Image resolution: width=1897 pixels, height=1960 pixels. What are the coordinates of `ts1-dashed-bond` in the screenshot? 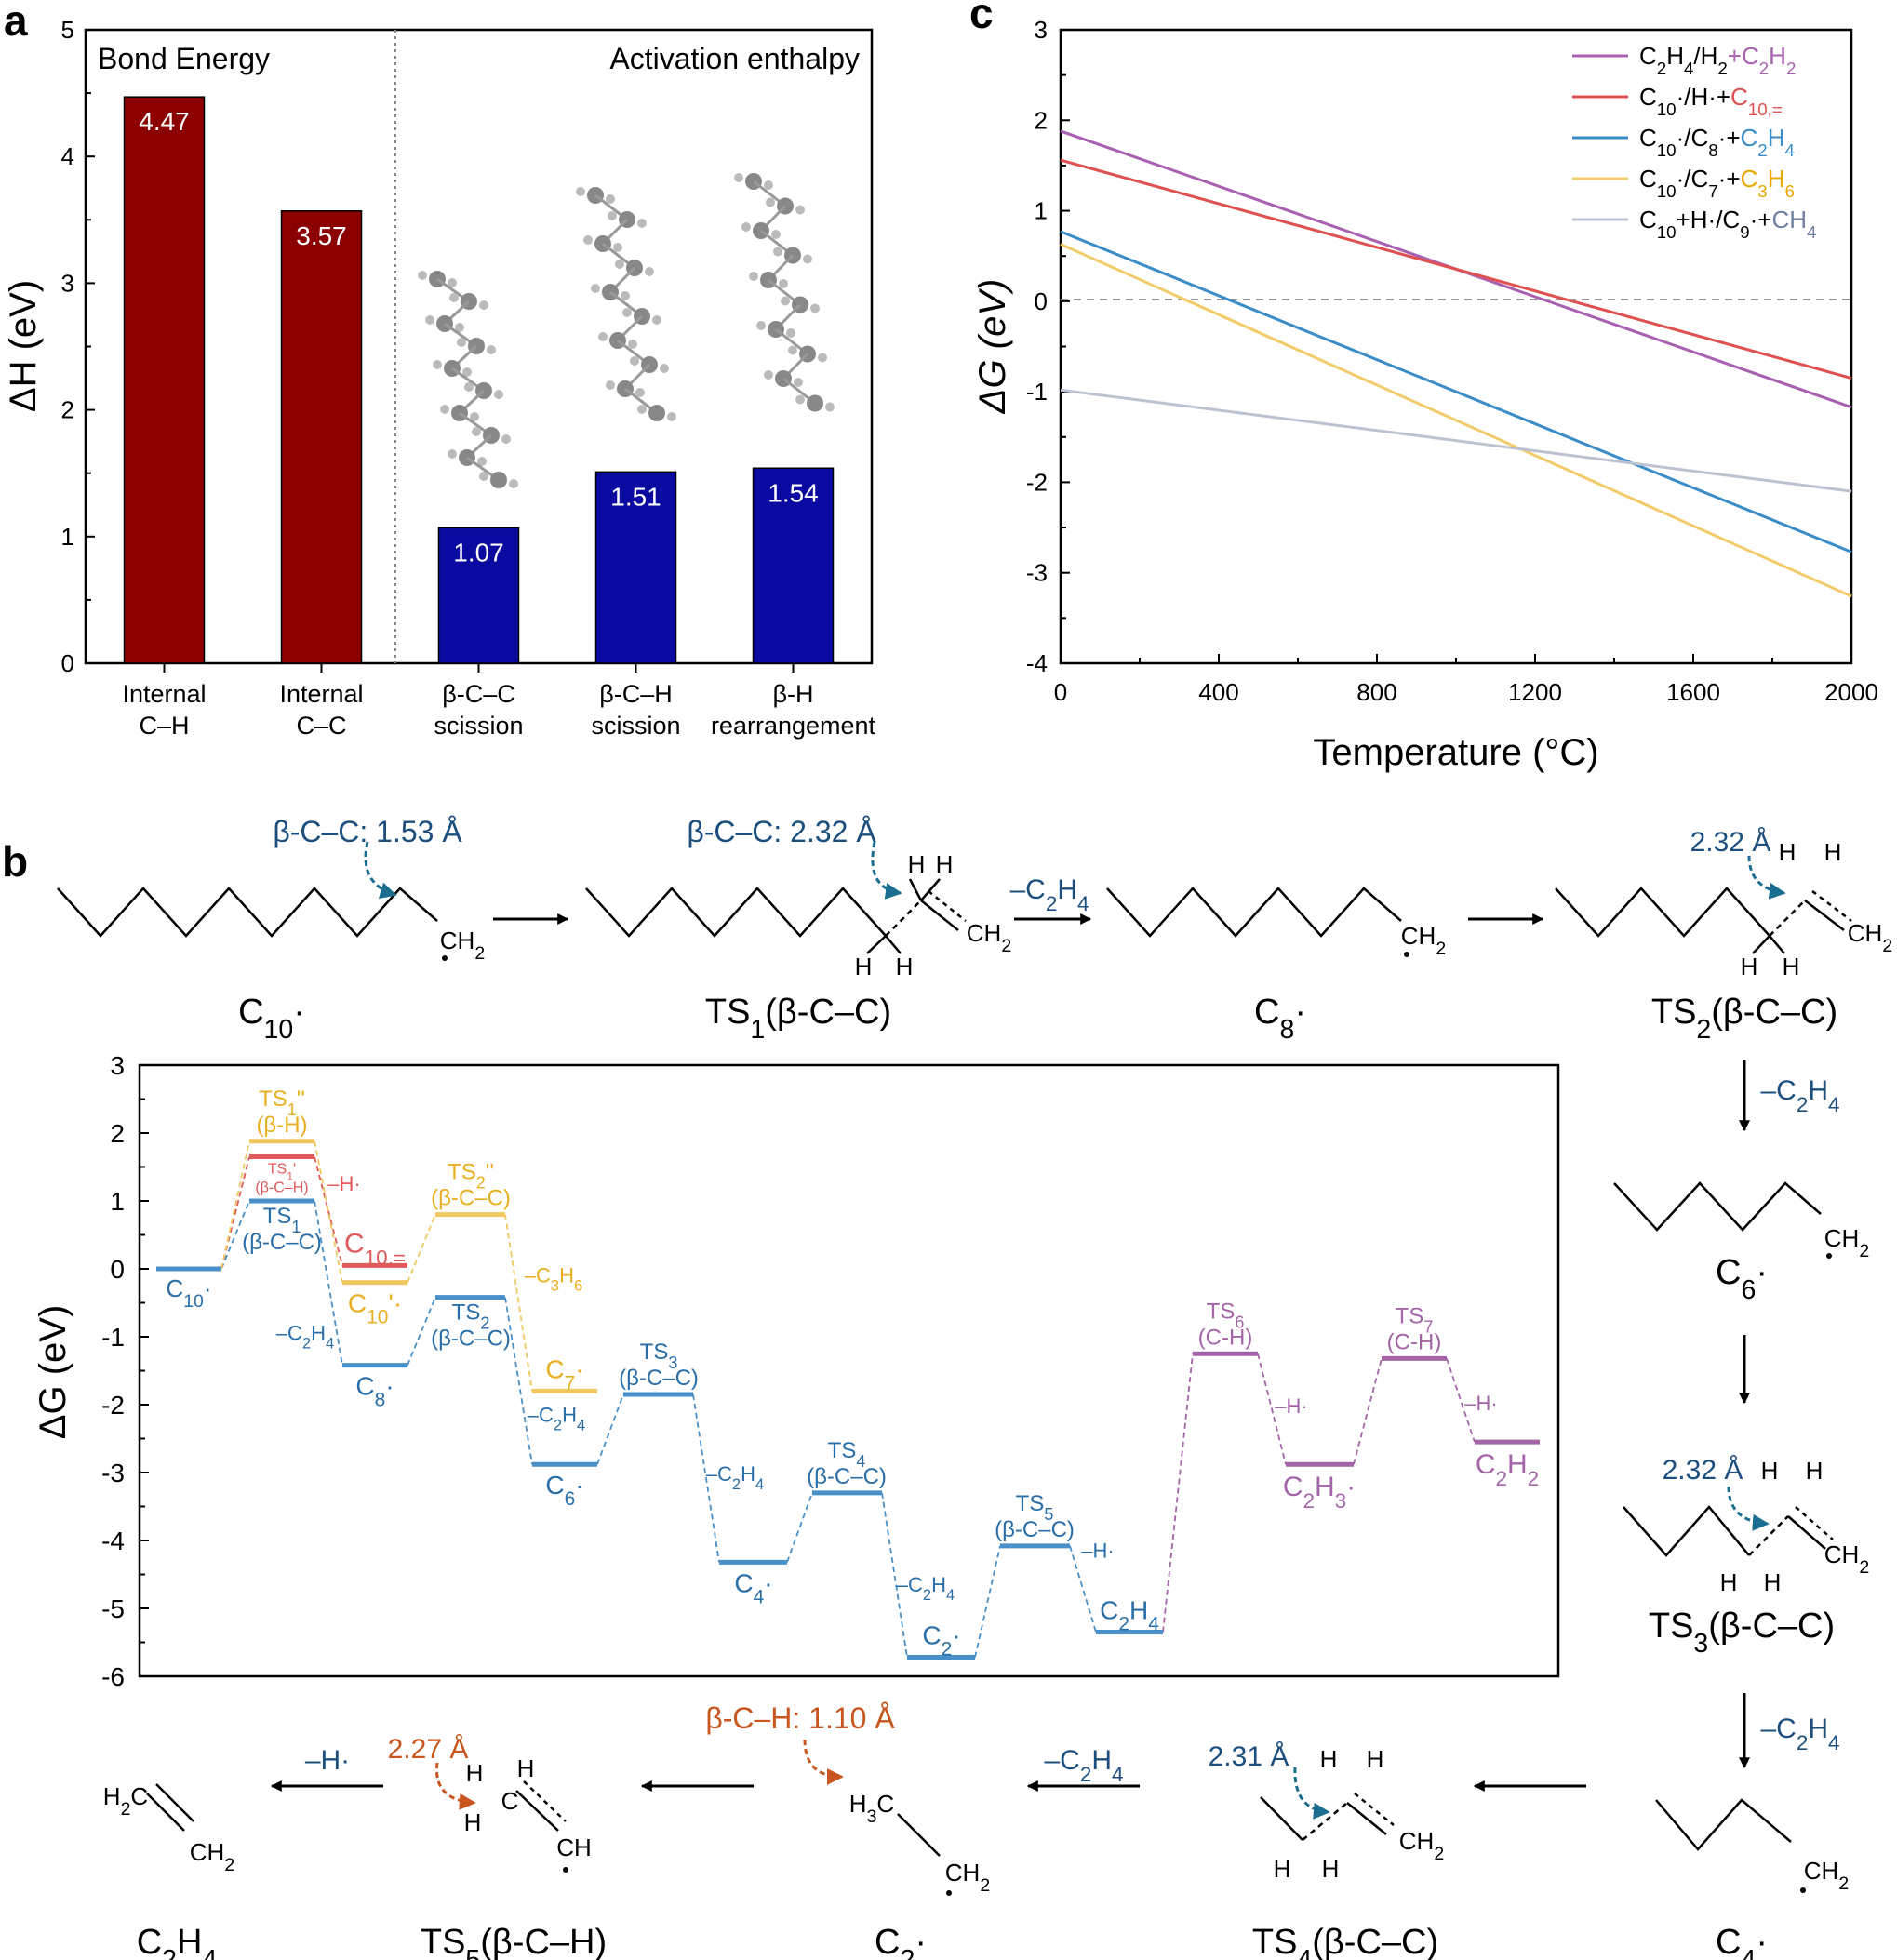 It's located at (903, 918).